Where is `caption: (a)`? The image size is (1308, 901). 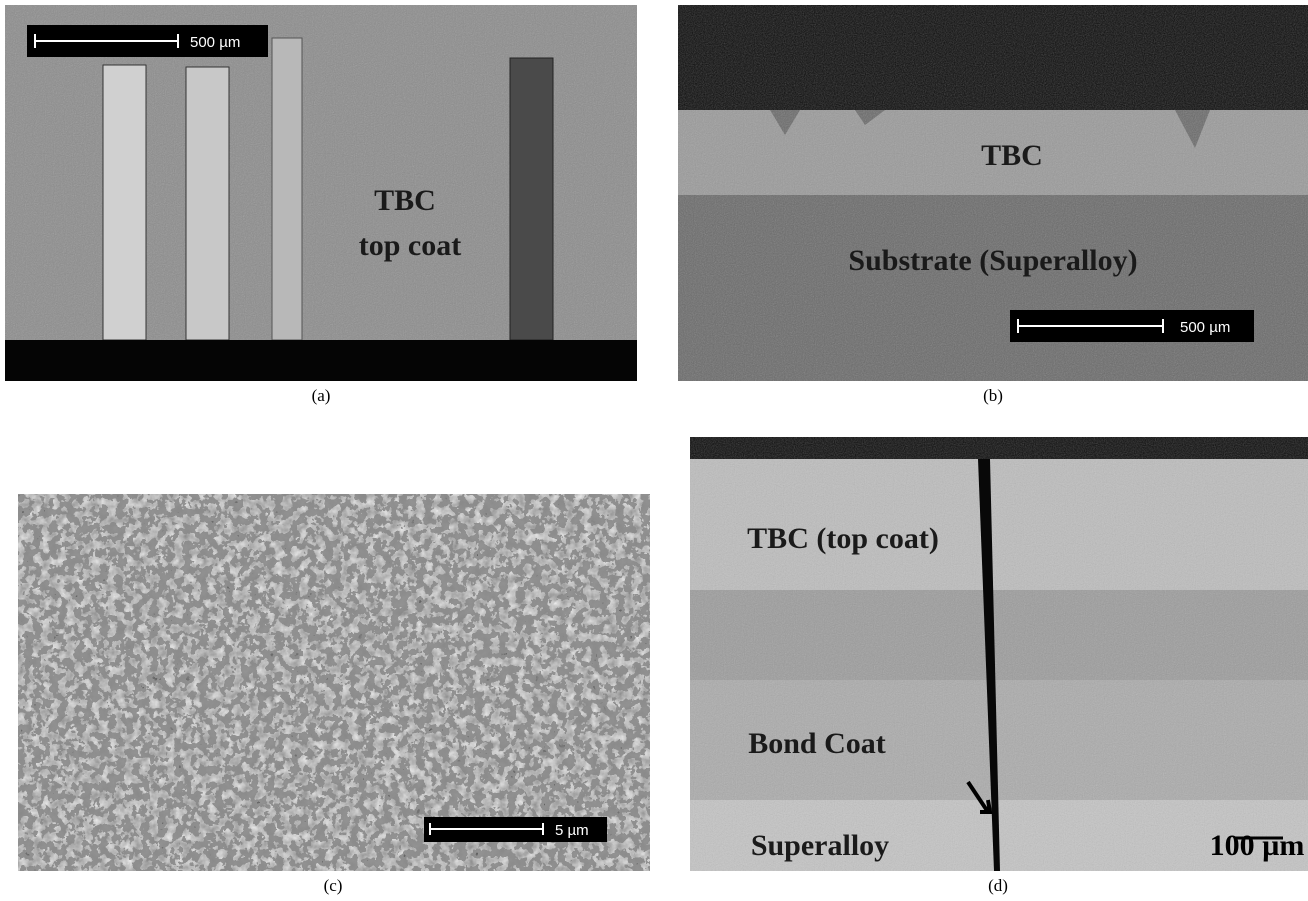 caption: (a) is located at coordinates (321, 395).